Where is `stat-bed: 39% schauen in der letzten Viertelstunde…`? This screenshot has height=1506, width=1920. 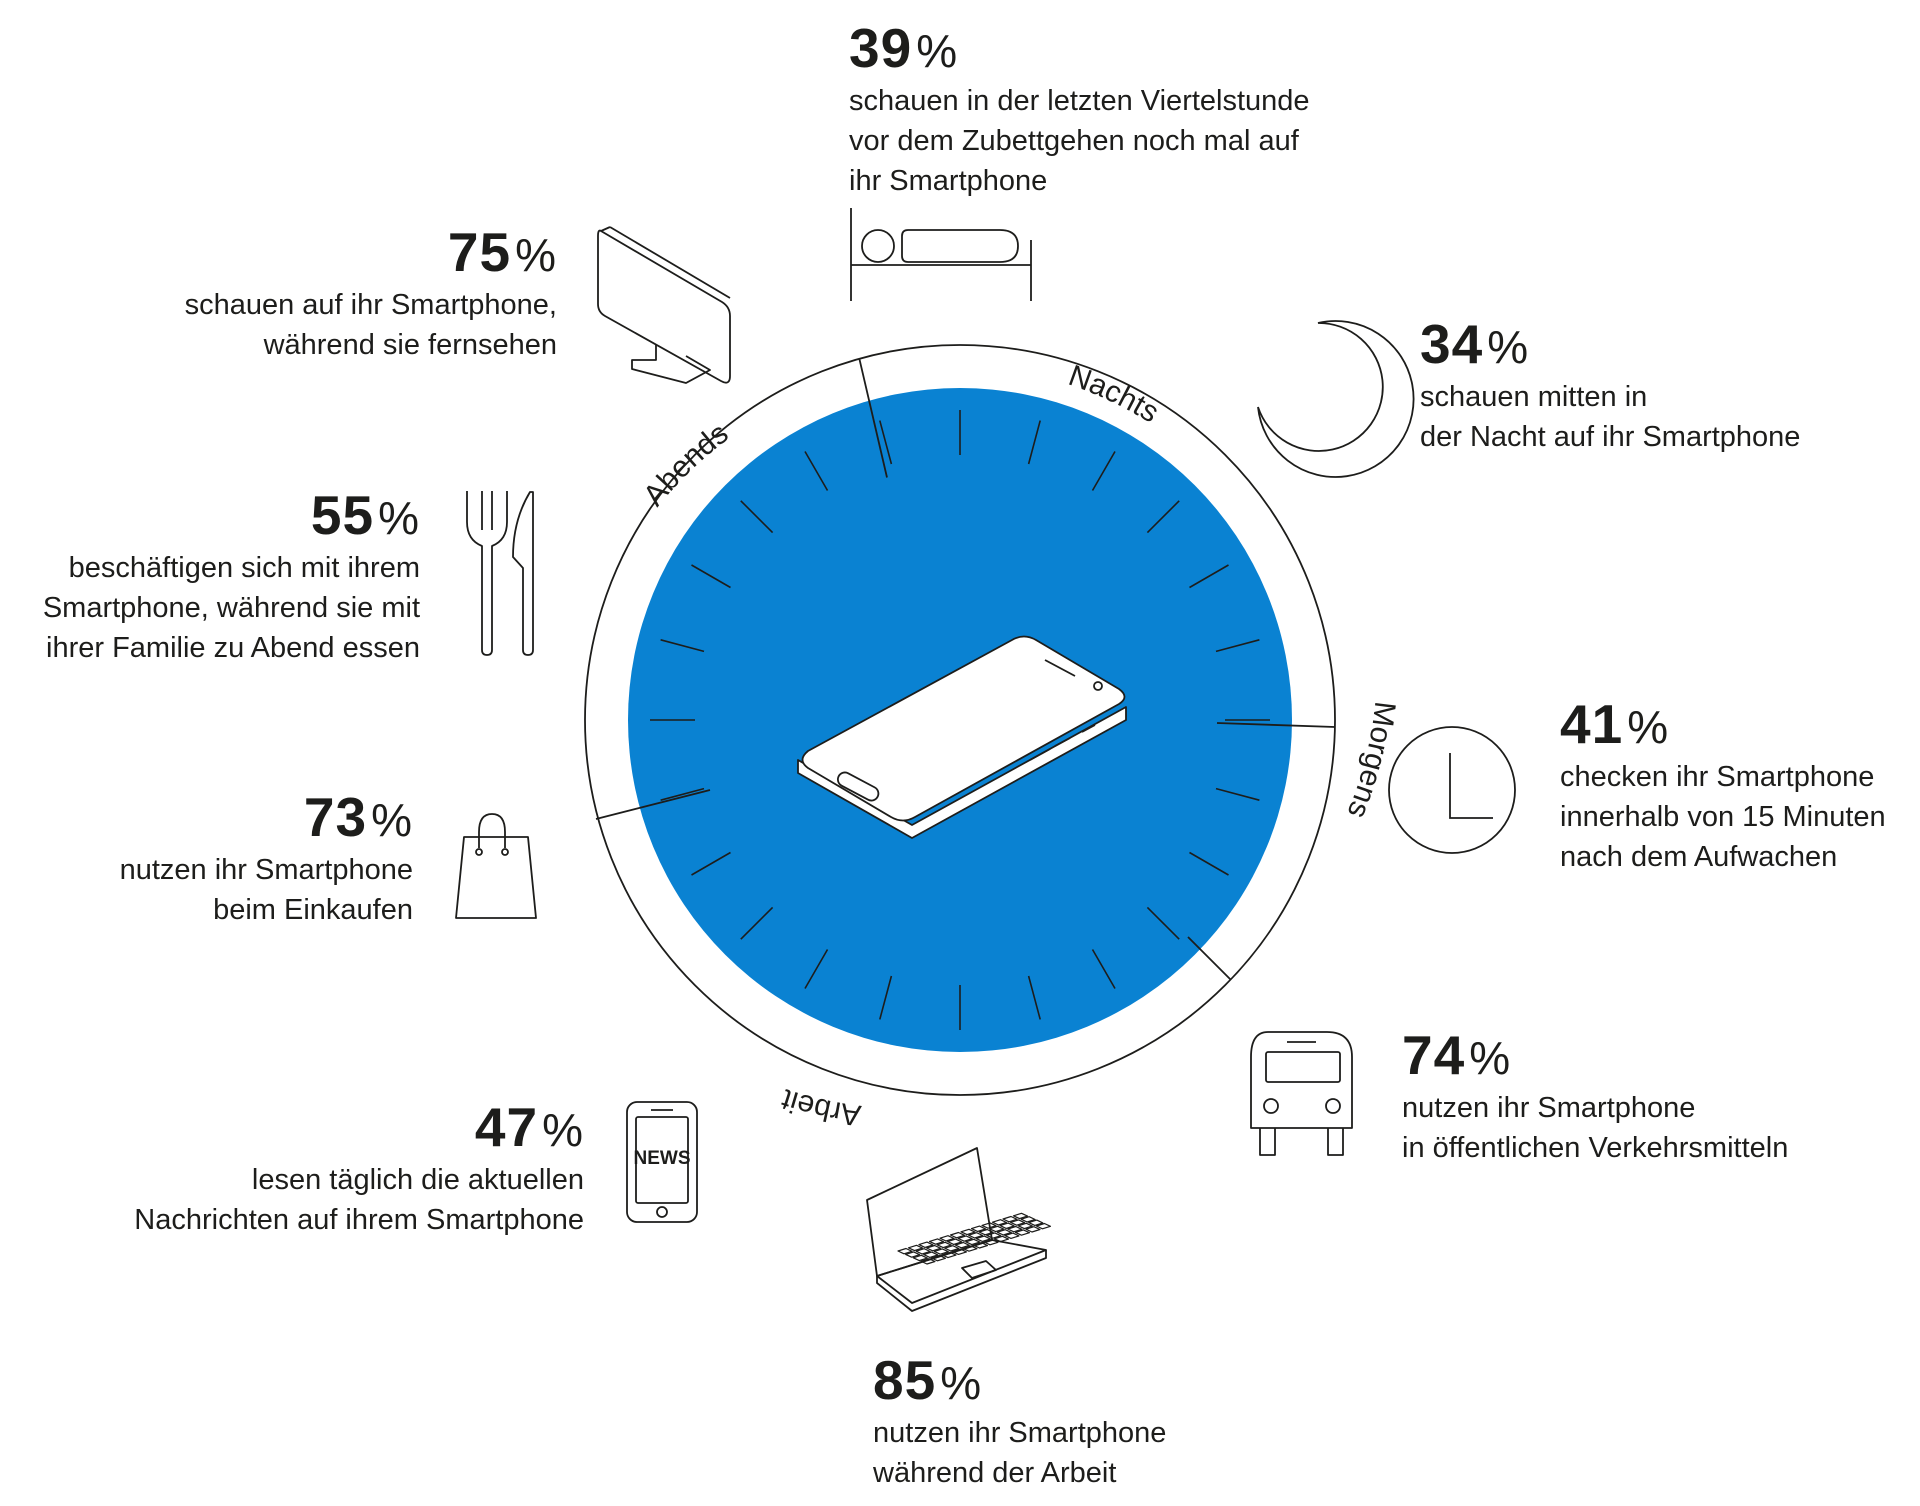 stat-bed: 39% schauen in der letzten Viertelstunde… is located at coordinates (1079, 109).